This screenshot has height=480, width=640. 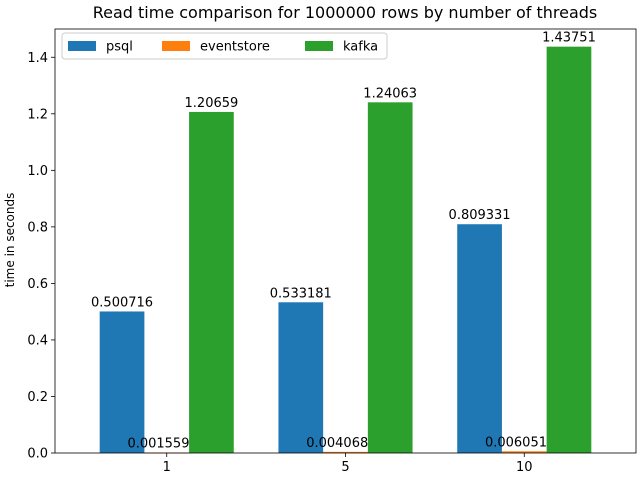 What do you see at coordinates (360, 47) in the screenshot?
I see `legend-label-kafka: kafka` at bounding box center [360, 47].